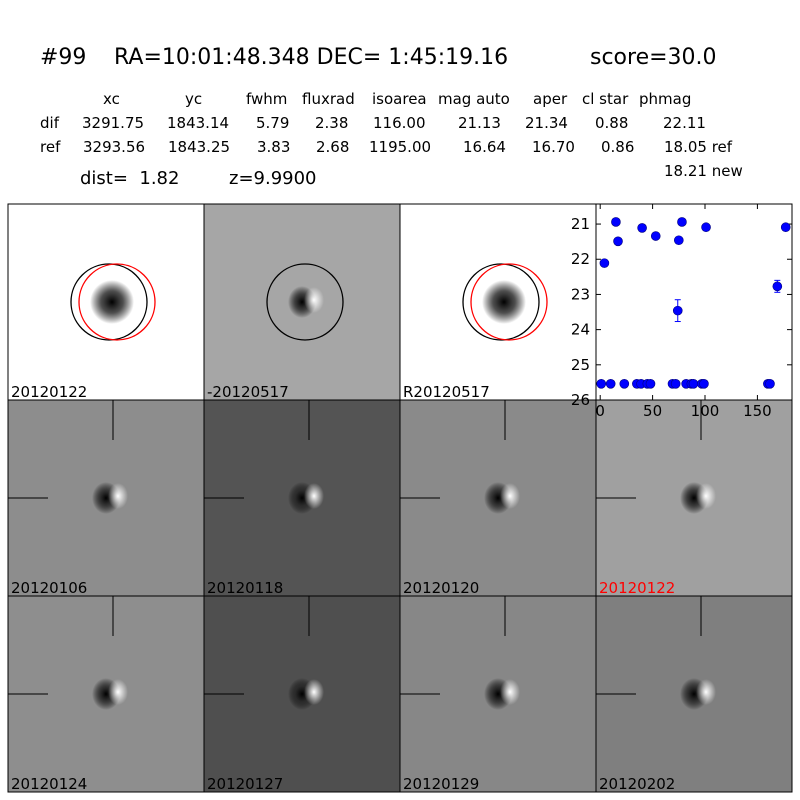 This screenshot has height=800, width=800. I want to click on table-cell: 3.83, so click(273, 147).